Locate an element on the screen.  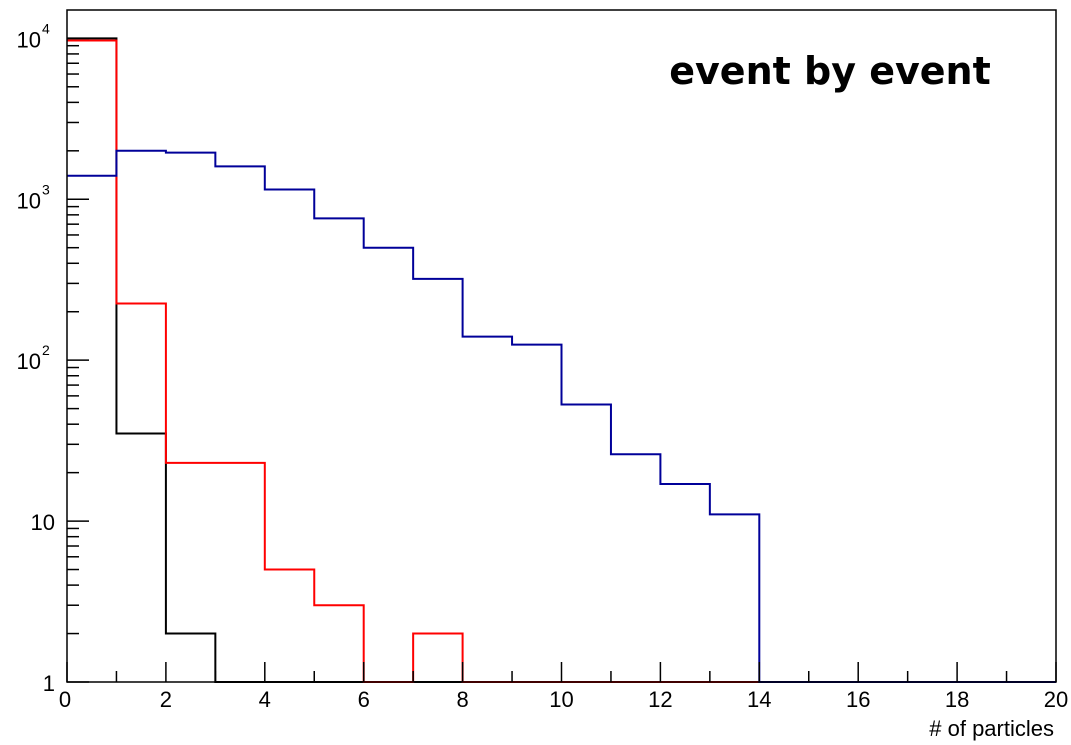
x-tick-label: 12 is located at coordinates (660, 699).